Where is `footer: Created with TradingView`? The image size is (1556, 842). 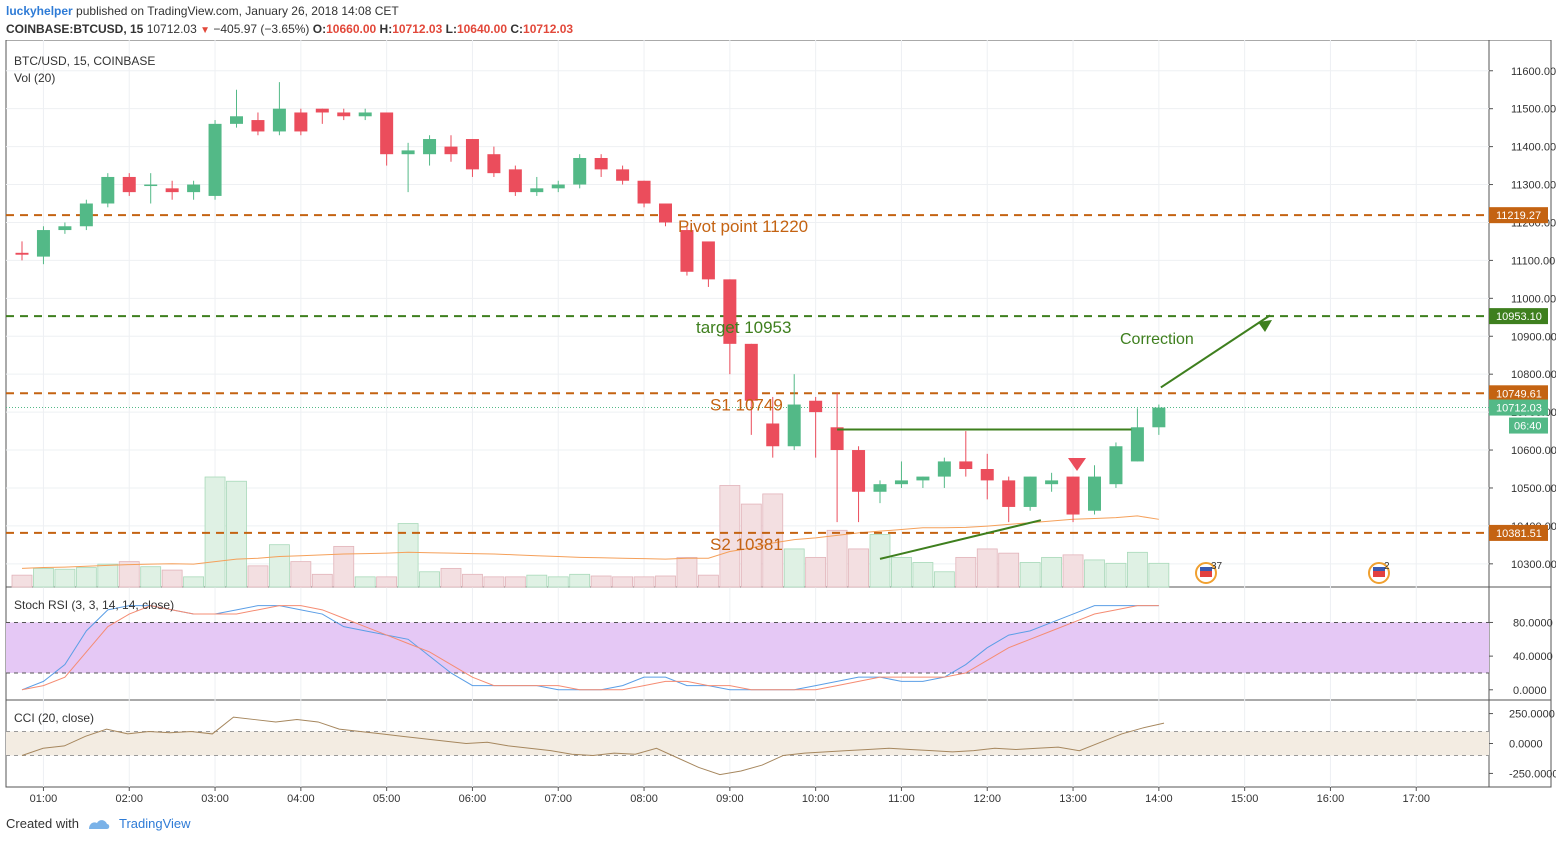 footer: Created with TradingView is located at coordinates (98, 823).